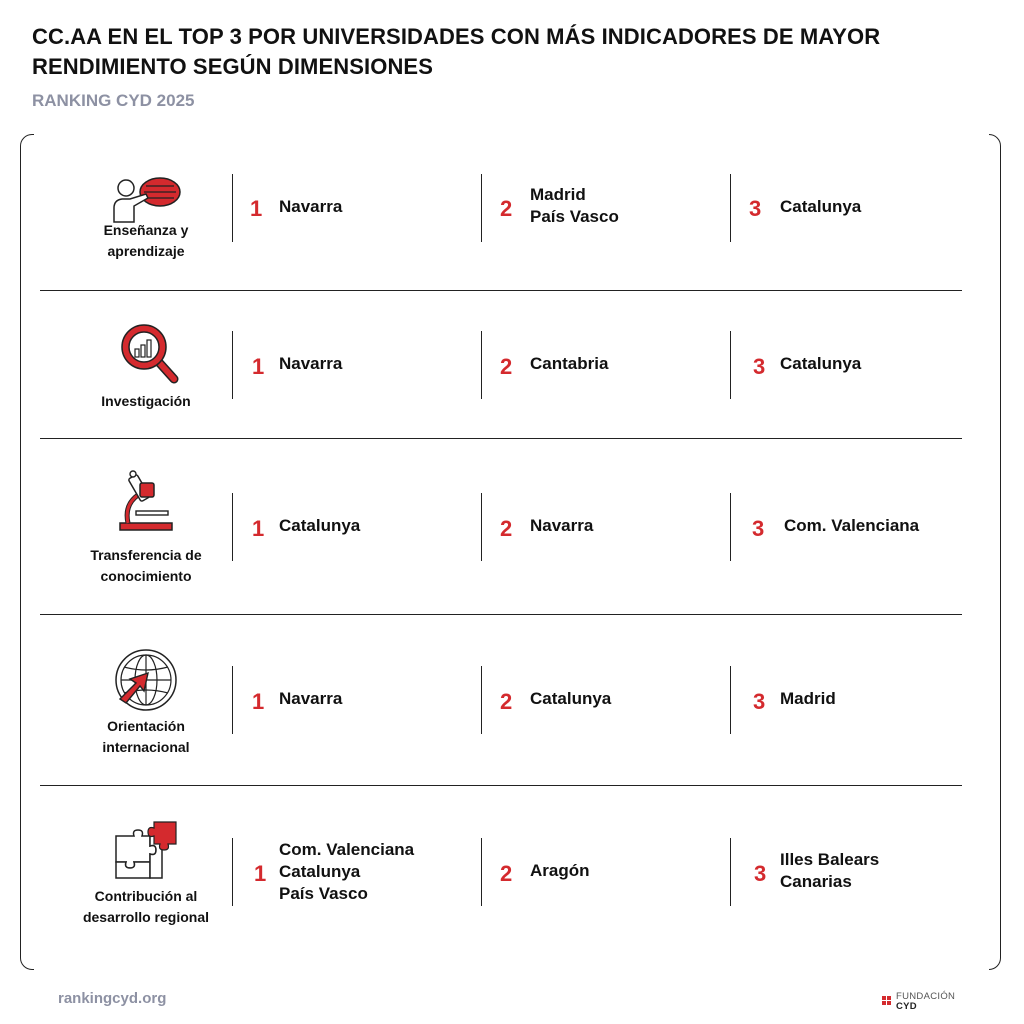 The width and height of the screenshot is (1024, 1024). Describe the element at coordinates (146, 850) in the screenshot. I see `puzzle-icon` at that location.